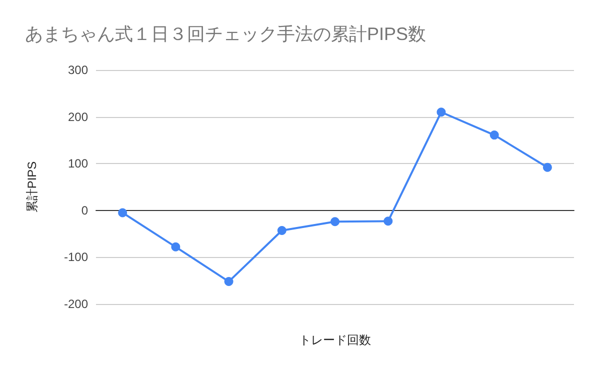 The width and height of the screenshot is (600, 371). What do you see at coordinates (78, 117) in the screenshot?
I see `y-tick-label: 200` at bounding box center [78, 117].